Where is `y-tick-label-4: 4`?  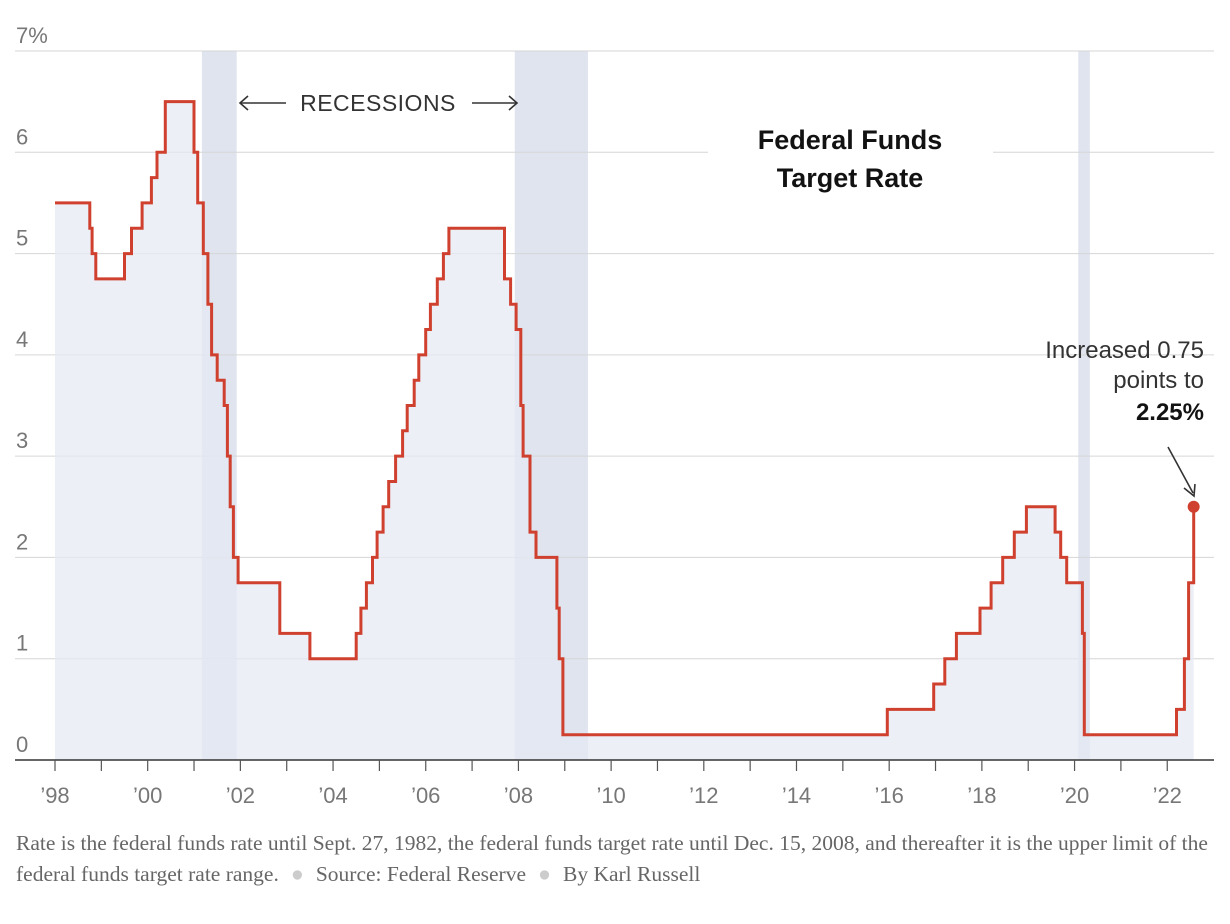 y-tick-label-4: 4 is located at coordinates (22, 339).